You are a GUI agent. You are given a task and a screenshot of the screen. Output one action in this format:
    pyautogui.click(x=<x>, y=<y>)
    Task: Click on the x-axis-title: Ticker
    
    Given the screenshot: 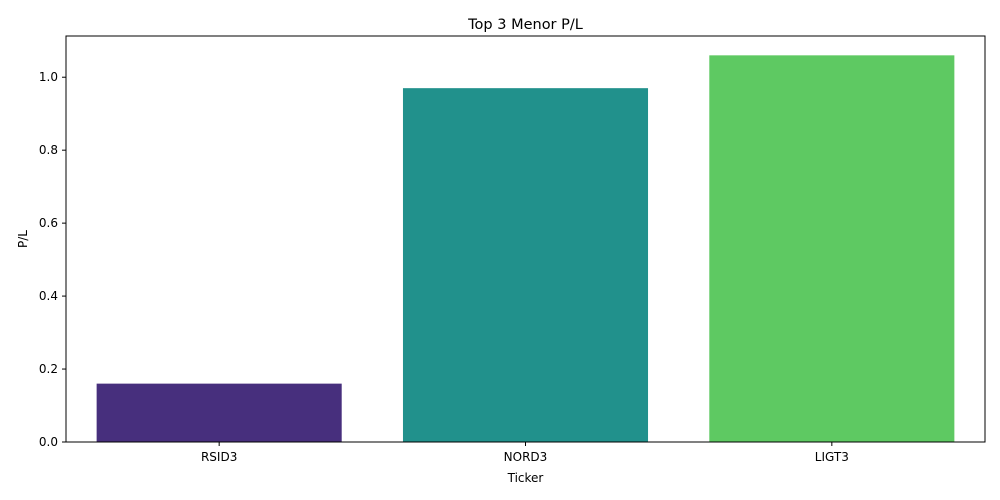 What is the action you would take?
    pyautogui.click(x=525, y=478)
    